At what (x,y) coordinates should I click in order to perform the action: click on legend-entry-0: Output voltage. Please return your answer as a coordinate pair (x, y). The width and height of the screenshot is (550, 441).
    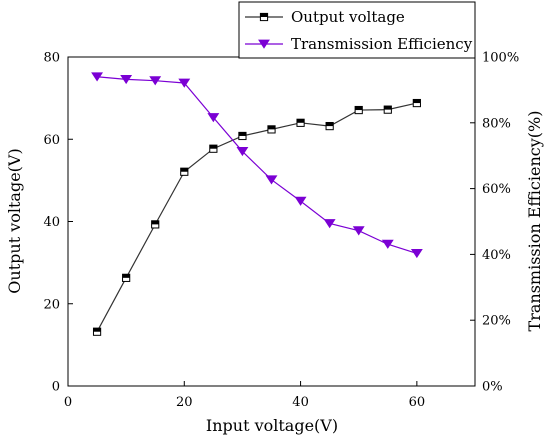
    Looking at the image, I should click on (325, 17).